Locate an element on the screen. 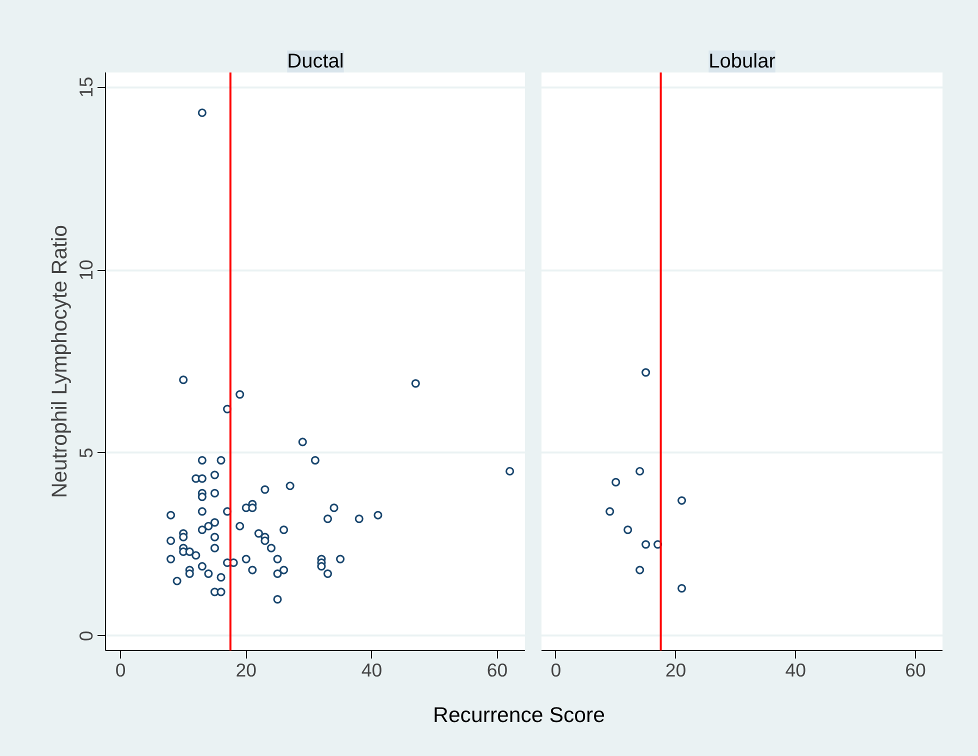  y-axis-title: Neutrophil Lymphocyte Ratio is located at coordinates (60, 361).